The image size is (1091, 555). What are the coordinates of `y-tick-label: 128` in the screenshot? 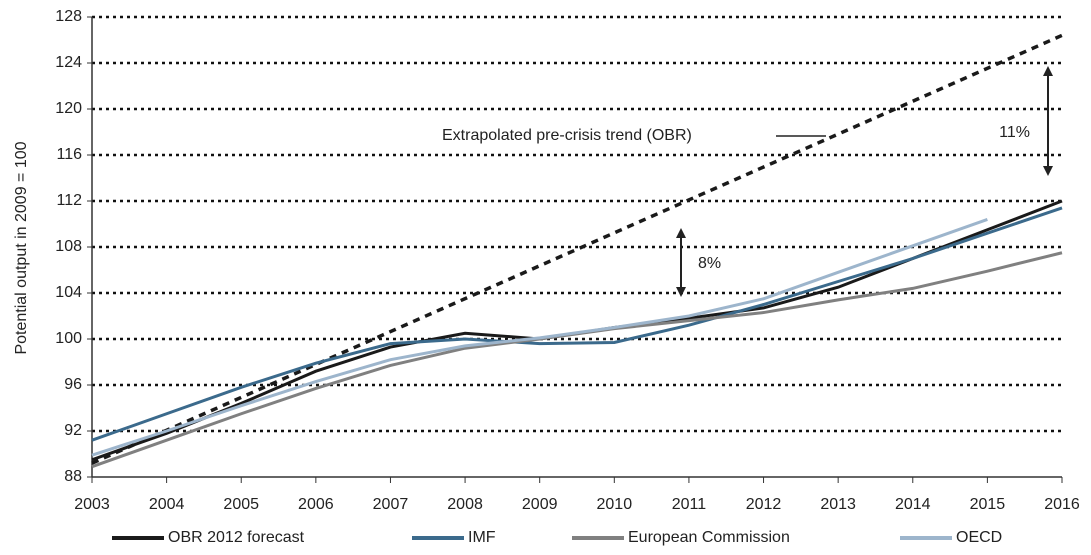 It's located at (68, 16).